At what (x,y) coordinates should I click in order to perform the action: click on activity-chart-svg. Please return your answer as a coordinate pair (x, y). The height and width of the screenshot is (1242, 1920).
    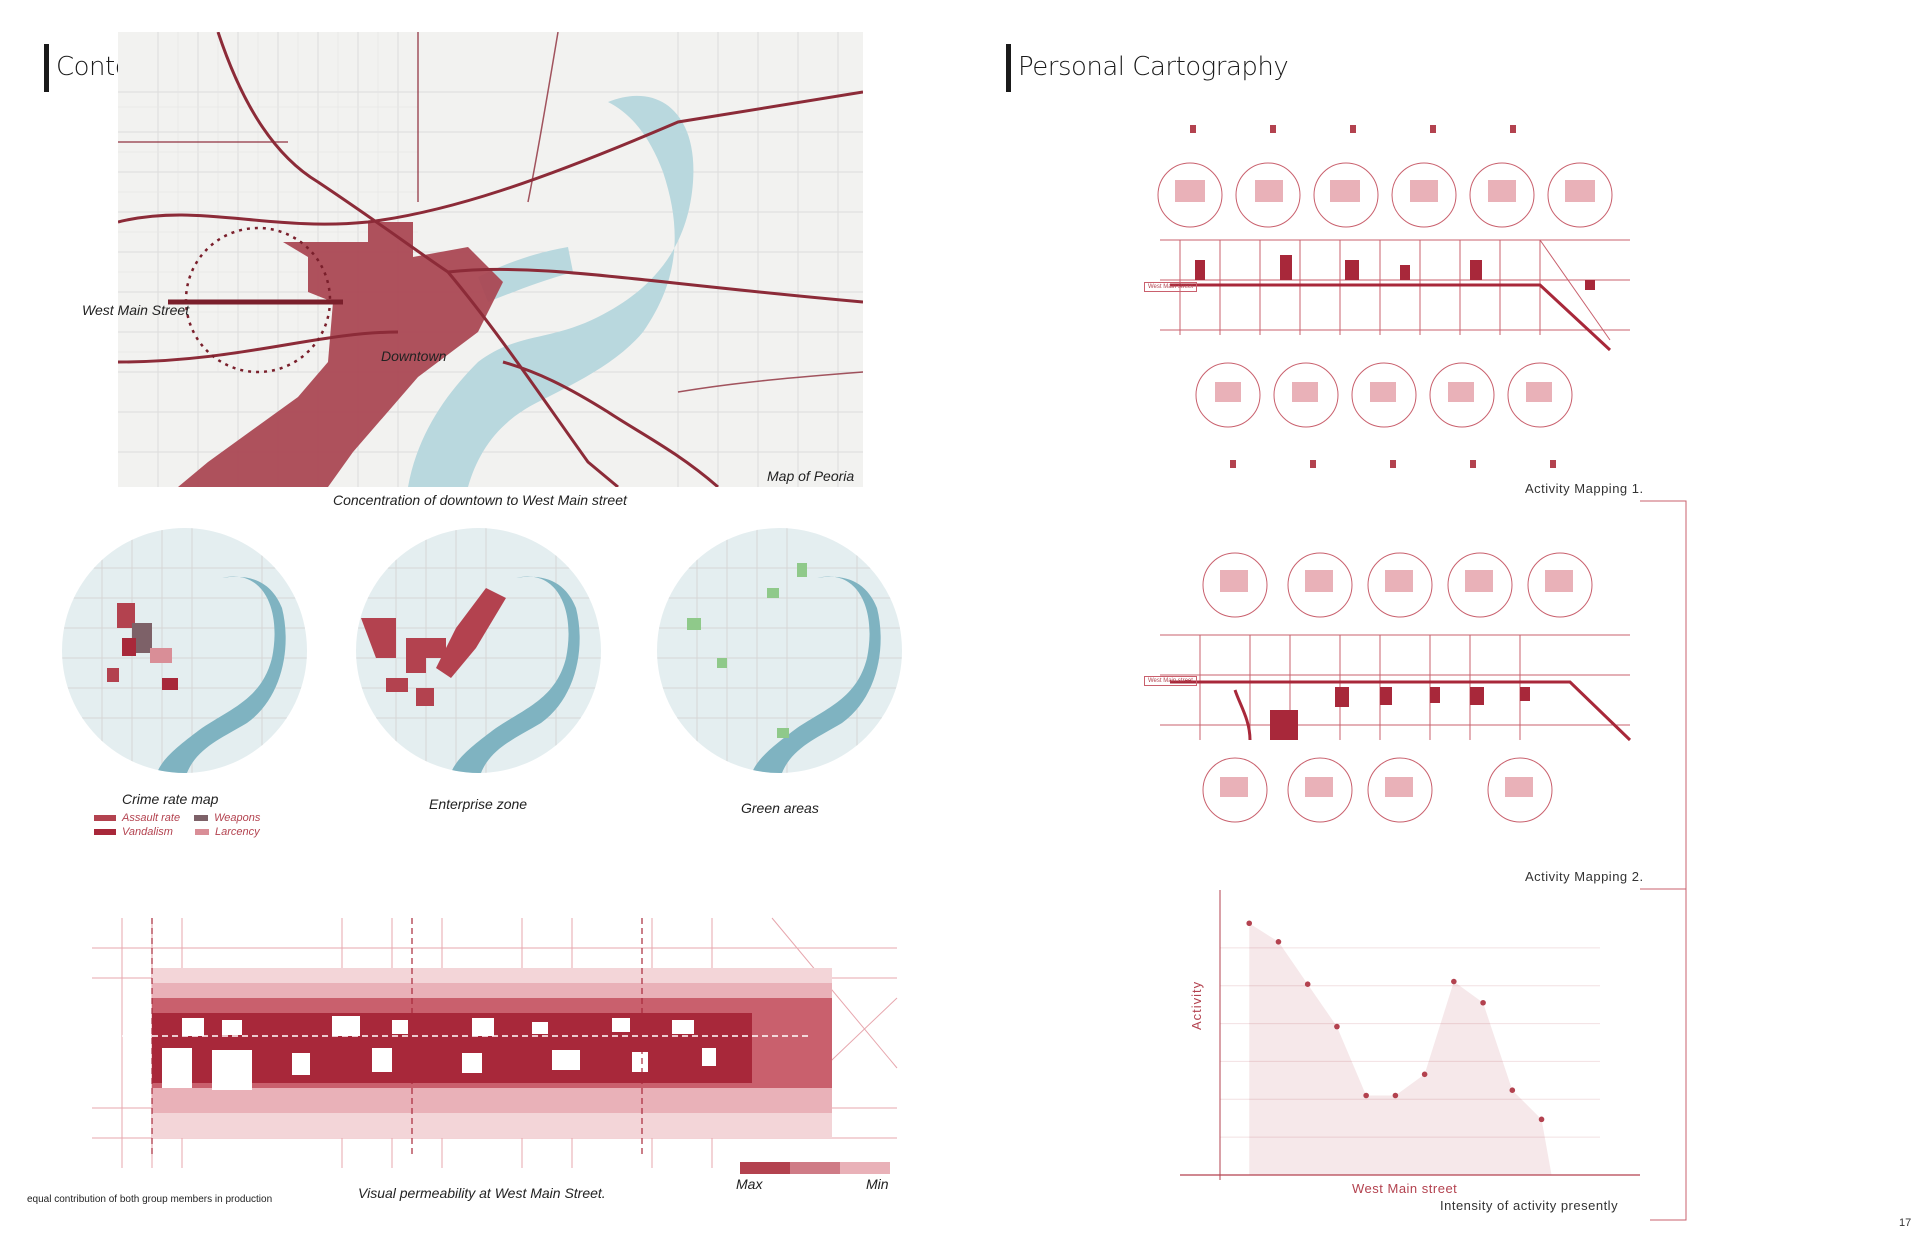
    Looking at the image, I should click on (1410, 1035).